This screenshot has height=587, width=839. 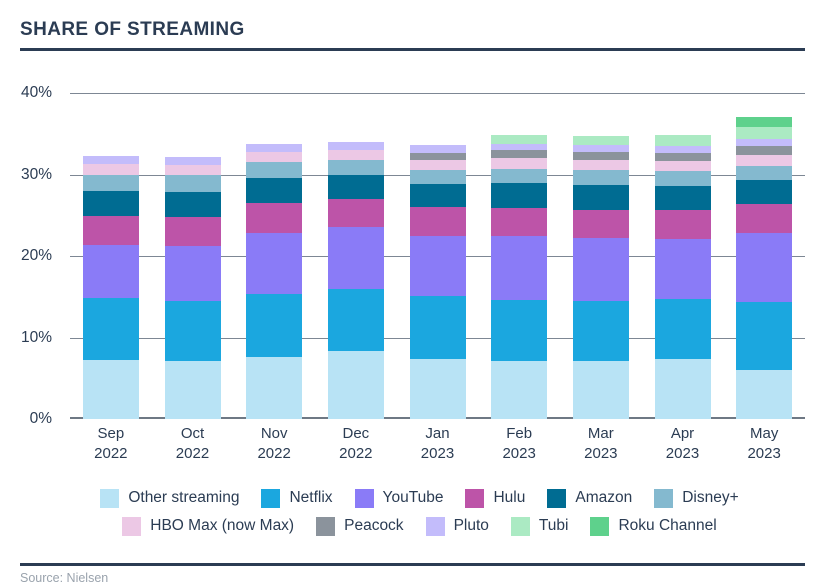 I want to click on bar-apr-2023, so click(x=682, y=256).